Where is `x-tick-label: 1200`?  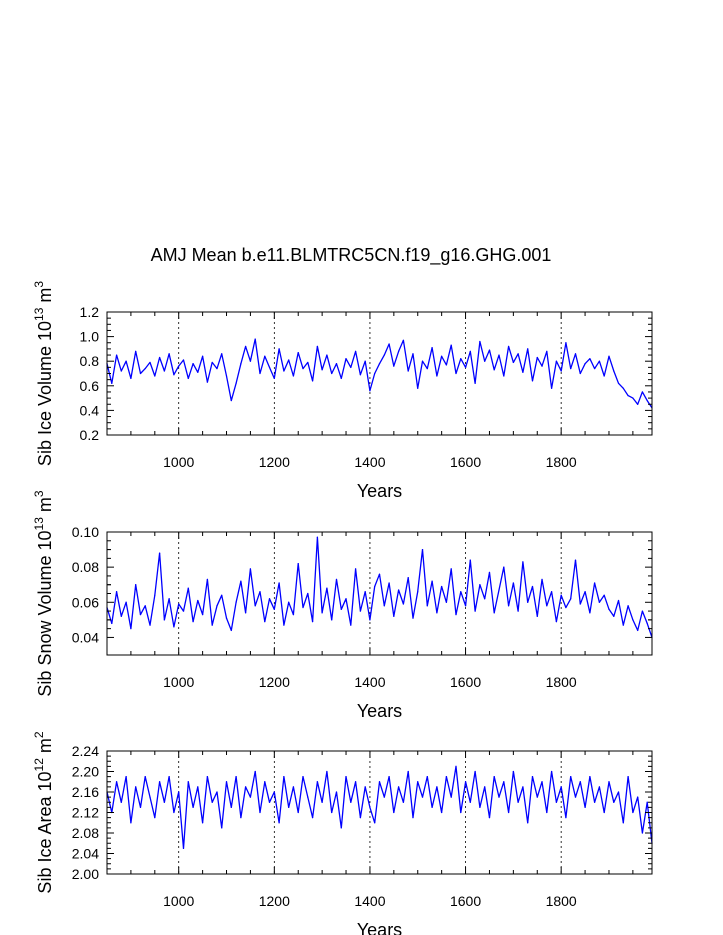 x-tick-label: 1200 is located at coordinates (274, 462).